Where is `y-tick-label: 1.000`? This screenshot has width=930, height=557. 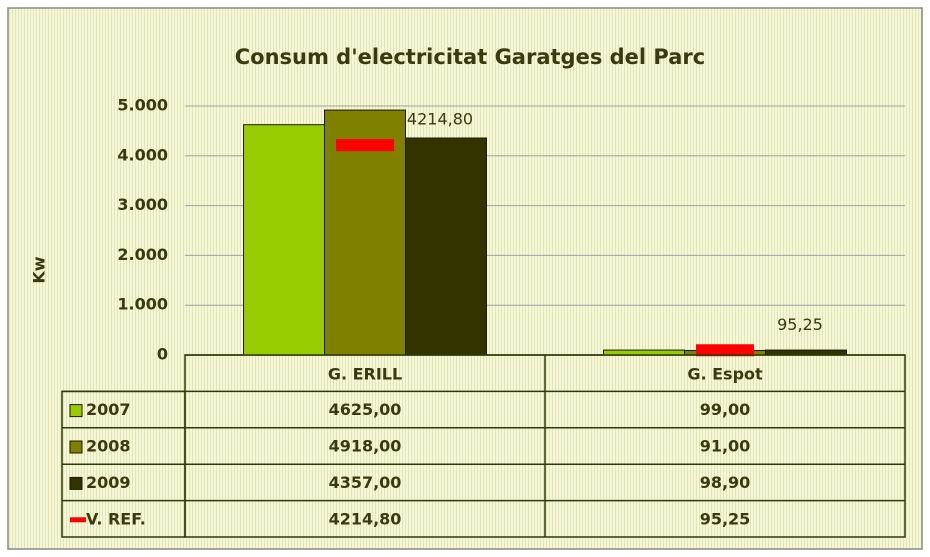 y-tick-label: 1.000 is located at coordinates (142, 304).